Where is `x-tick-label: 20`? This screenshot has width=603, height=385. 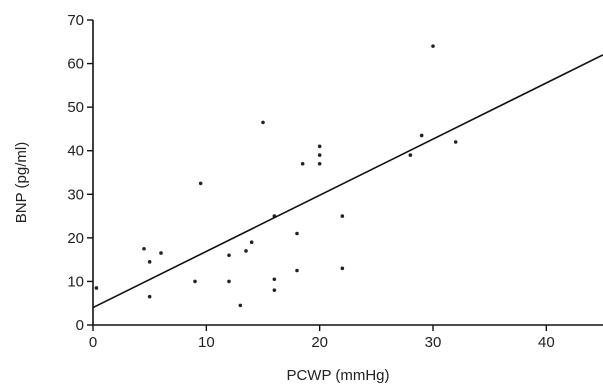 x-tick-label: 20 is located at coordinates (319, 342).